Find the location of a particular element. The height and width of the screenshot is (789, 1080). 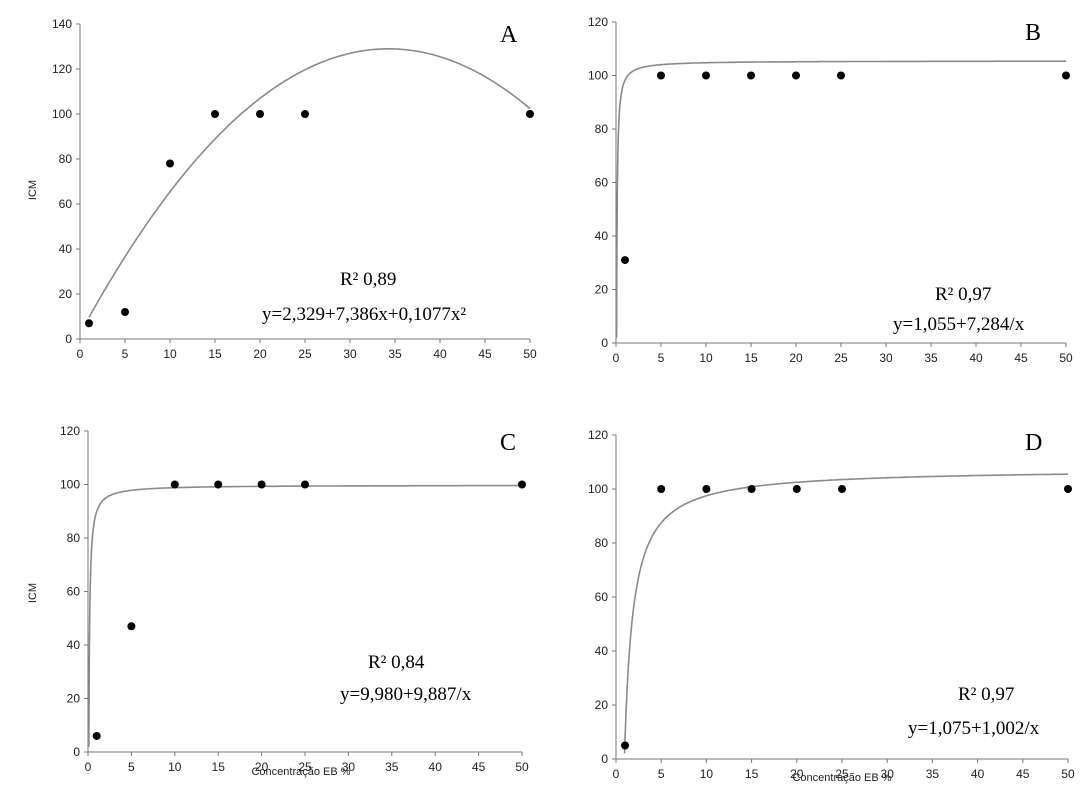

panel-a-x-tick-label: 50 is located at coordinates (530, 354).